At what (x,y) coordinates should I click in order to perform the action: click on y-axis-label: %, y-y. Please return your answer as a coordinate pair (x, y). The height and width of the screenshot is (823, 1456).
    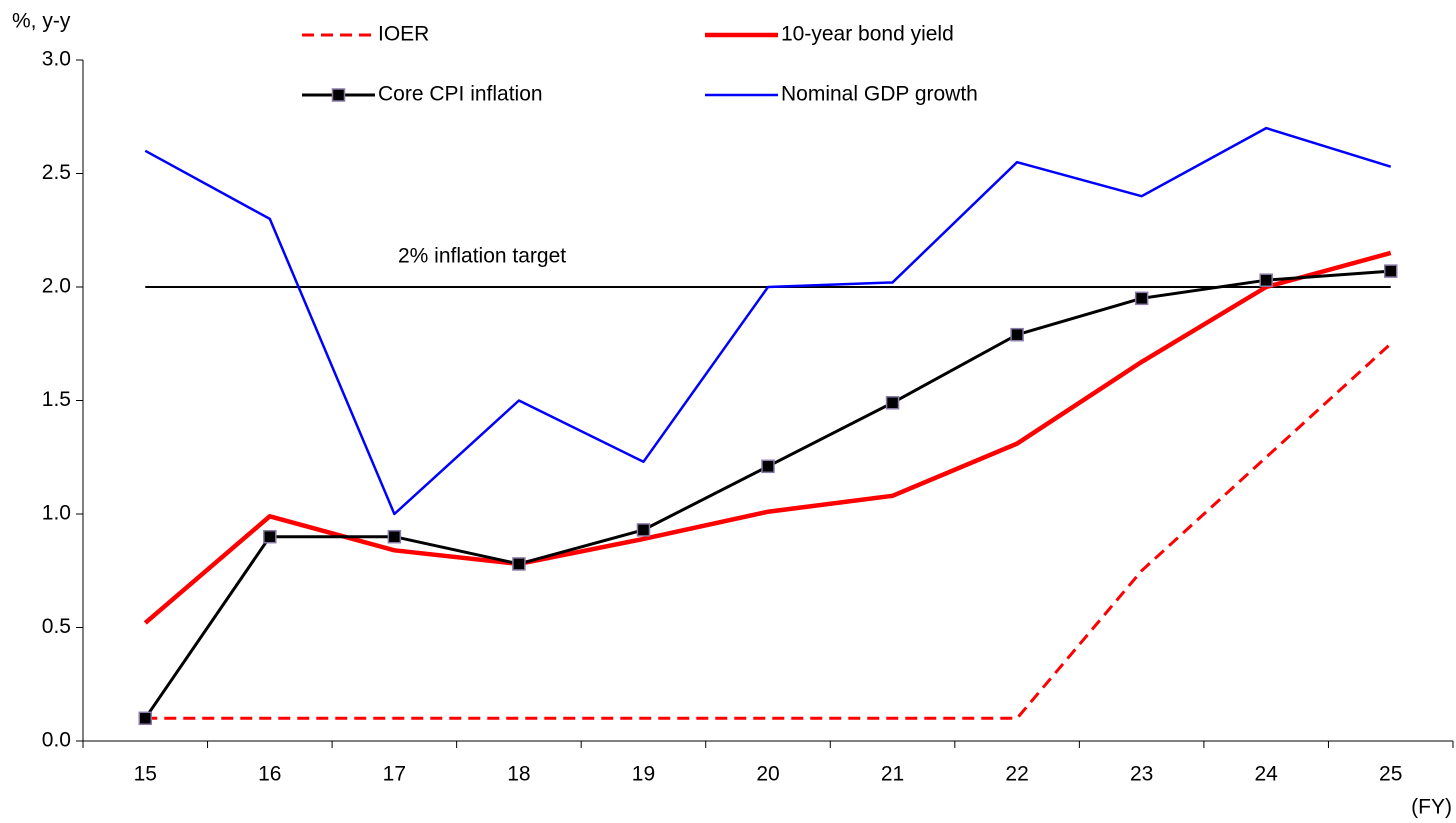
    Looking at the image, I should click on (41, 21).